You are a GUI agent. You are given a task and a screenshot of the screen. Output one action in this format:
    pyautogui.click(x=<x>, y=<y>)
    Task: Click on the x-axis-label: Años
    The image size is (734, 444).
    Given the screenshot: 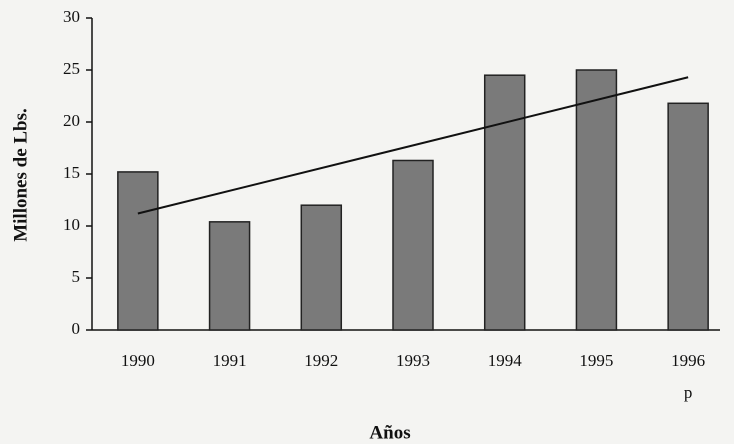 What is the action you would take?
    pyautogui.click(x=389, y=432)
    